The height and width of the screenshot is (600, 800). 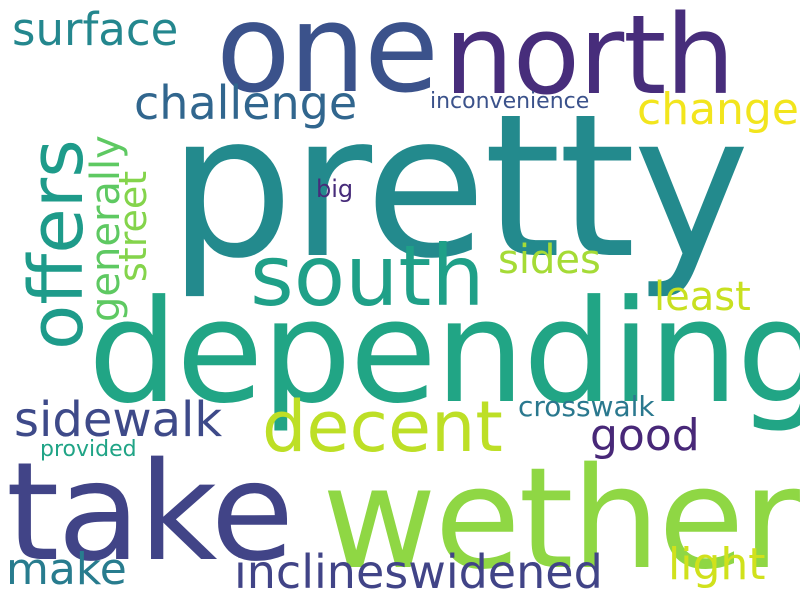 I want to click on word-south: south, so click(x=367, y=276).